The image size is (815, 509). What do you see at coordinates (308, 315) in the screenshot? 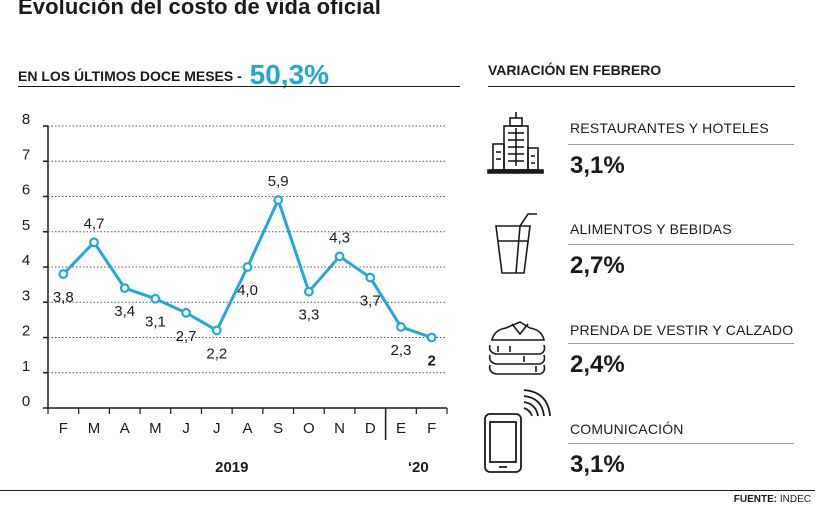
I see `data-label: 3,3` at bounding box center [308, 315].